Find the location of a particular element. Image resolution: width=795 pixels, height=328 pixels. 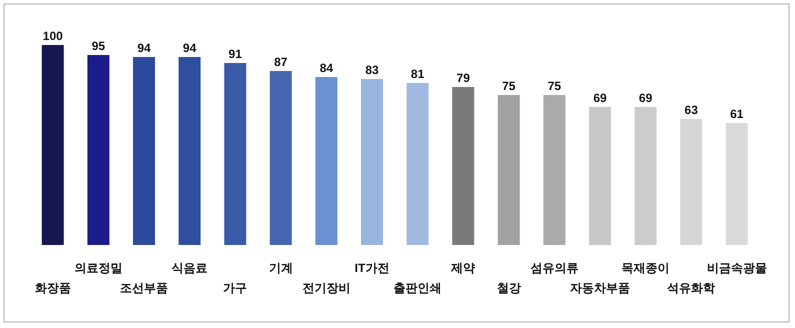

data-label: 81 is located at coordinates (417, 74).